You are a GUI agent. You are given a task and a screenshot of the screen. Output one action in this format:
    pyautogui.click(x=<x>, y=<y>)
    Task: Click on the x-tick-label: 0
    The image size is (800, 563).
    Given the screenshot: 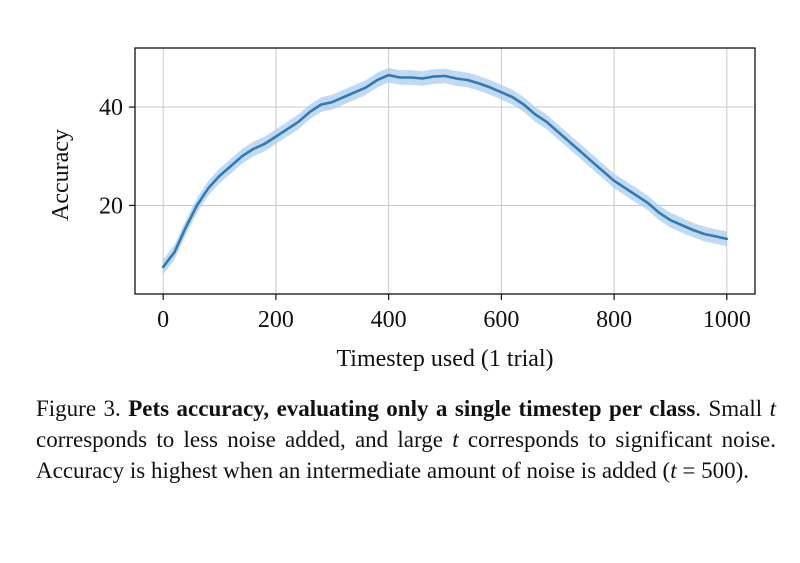 What is the action you would take?
    pyautogui.click(x=163, y=320)
    